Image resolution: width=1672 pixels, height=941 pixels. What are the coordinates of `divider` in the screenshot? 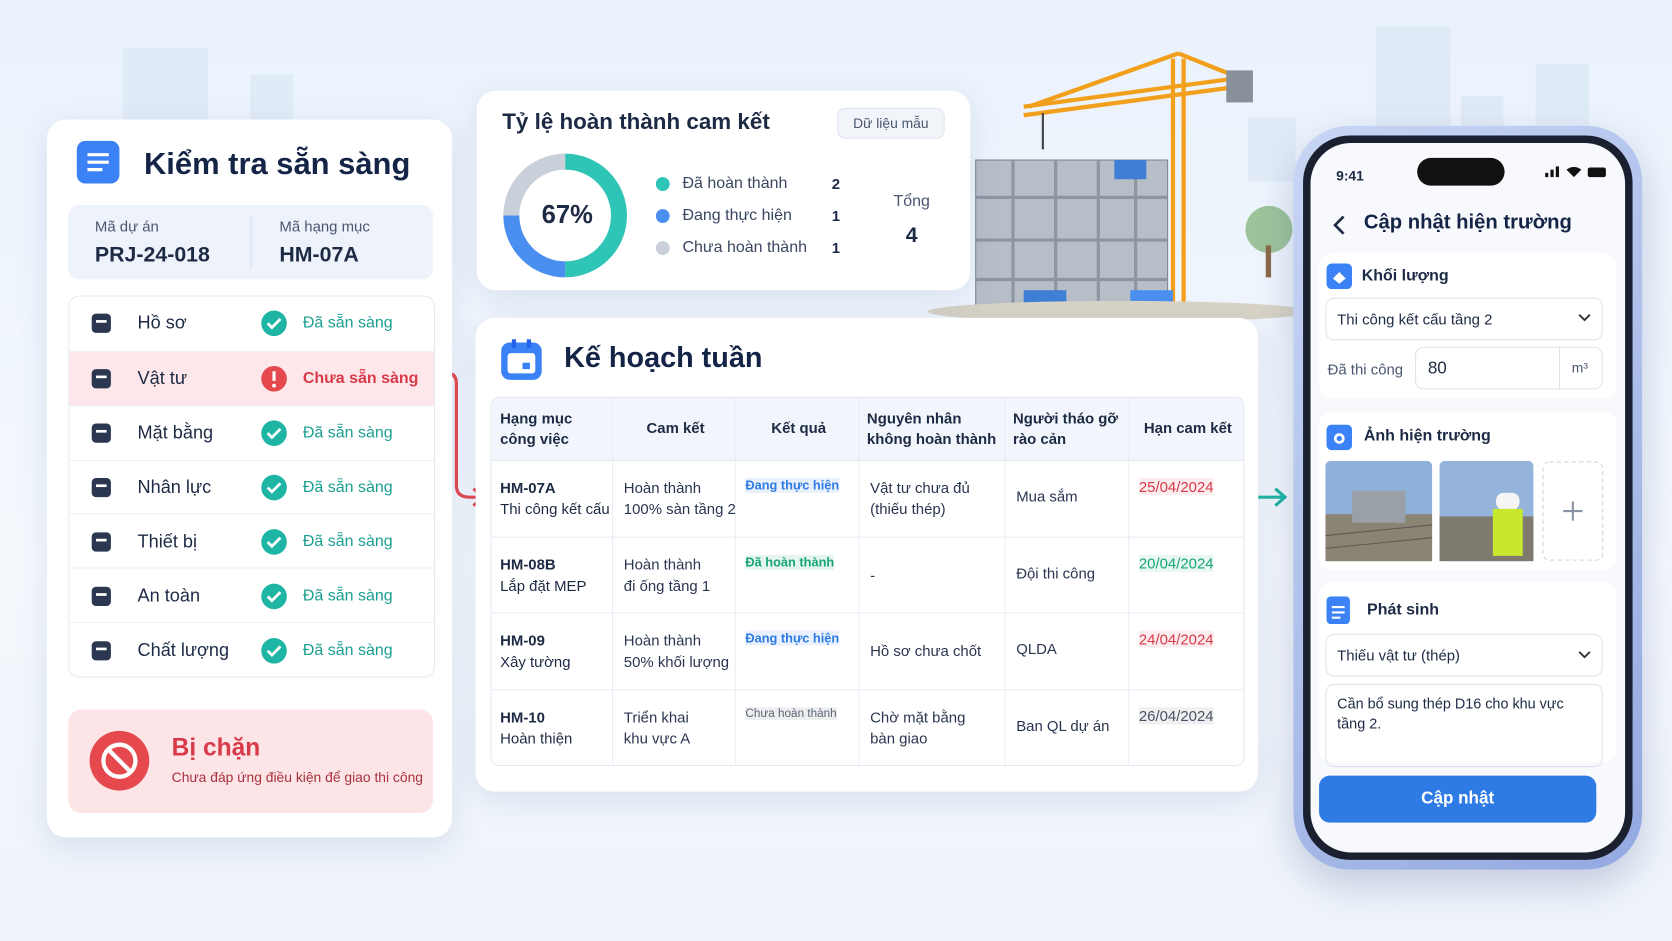 It's located at (251, 242).